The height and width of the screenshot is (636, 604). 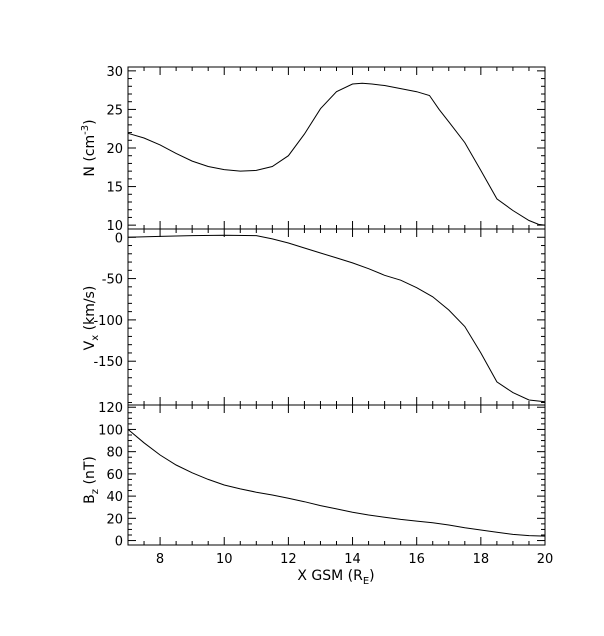 I want to click on magnetic-y-axis-label: Bz (nT), so click(x=91, y=480).